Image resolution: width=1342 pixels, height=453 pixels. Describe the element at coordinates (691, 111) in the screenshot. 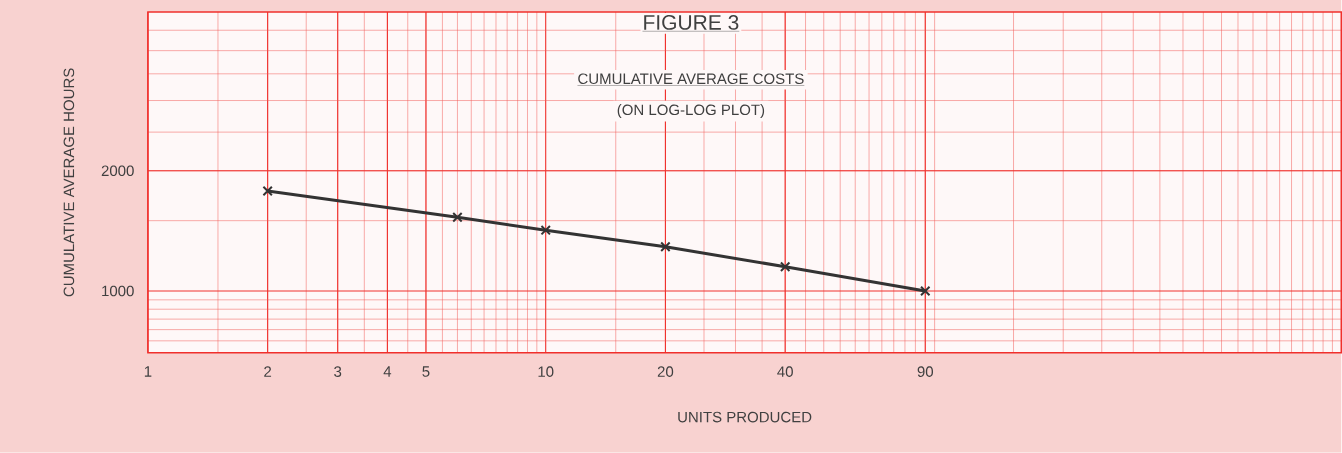

I see `annotation: (ON LOG-LOG PLOT)` at that location.